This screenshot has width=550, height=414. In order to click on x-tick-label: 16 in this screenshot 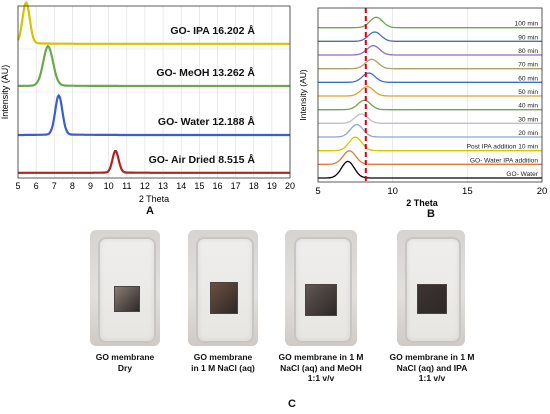, I will do `click(217, 186)`.